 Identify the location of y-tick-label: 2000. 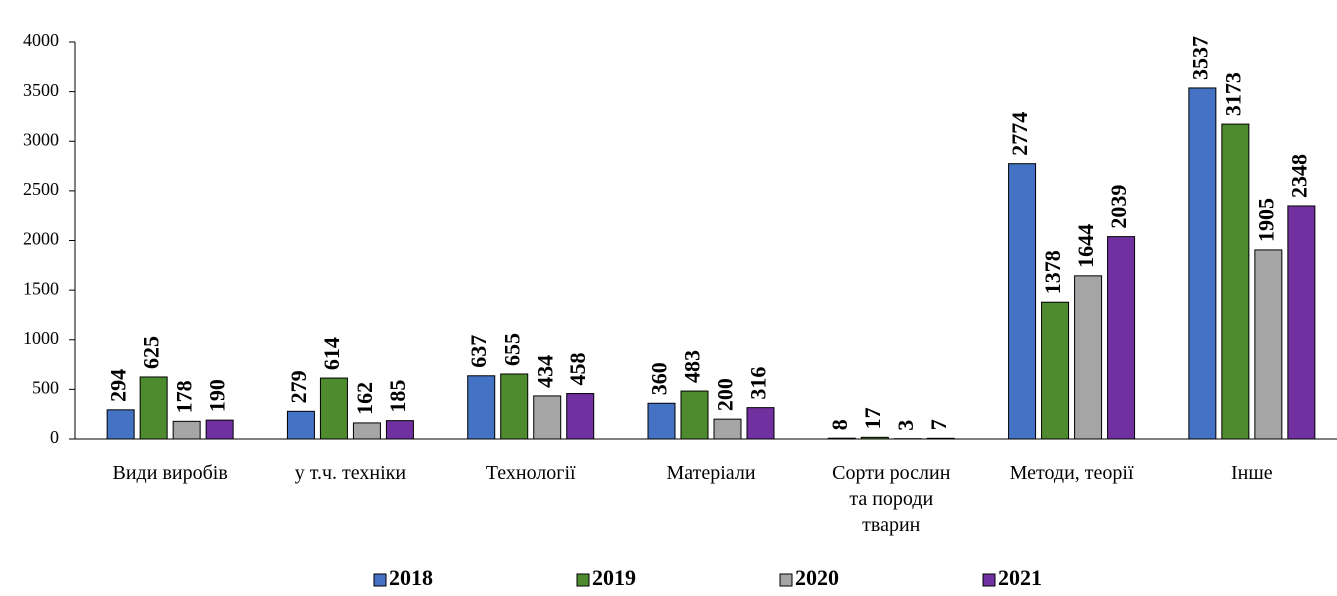
(41, 239).